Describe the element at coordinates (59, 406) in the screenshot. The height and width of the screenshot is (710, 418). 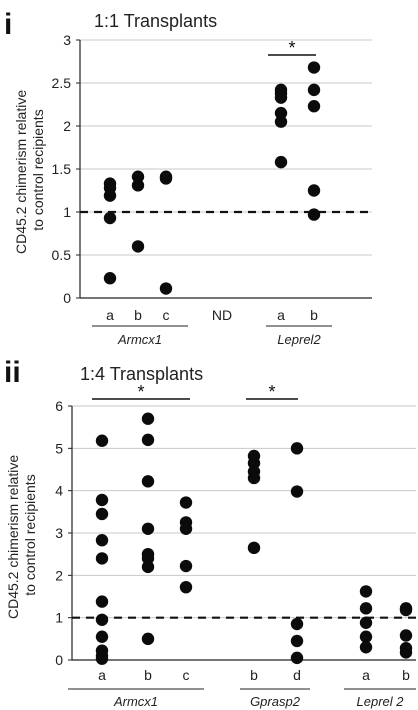
I see `y-tick-label: 6` at that location.